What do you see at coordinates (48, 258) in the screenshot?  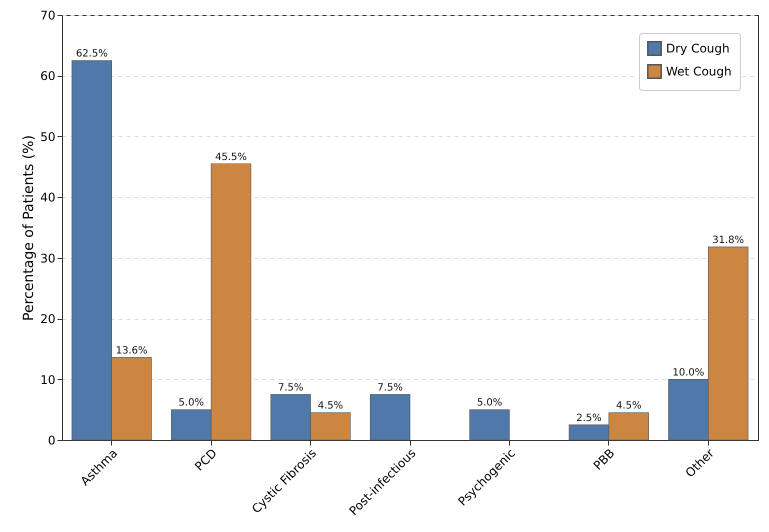 I see `y-tick-label: 30` at bounding box center [48, 258].